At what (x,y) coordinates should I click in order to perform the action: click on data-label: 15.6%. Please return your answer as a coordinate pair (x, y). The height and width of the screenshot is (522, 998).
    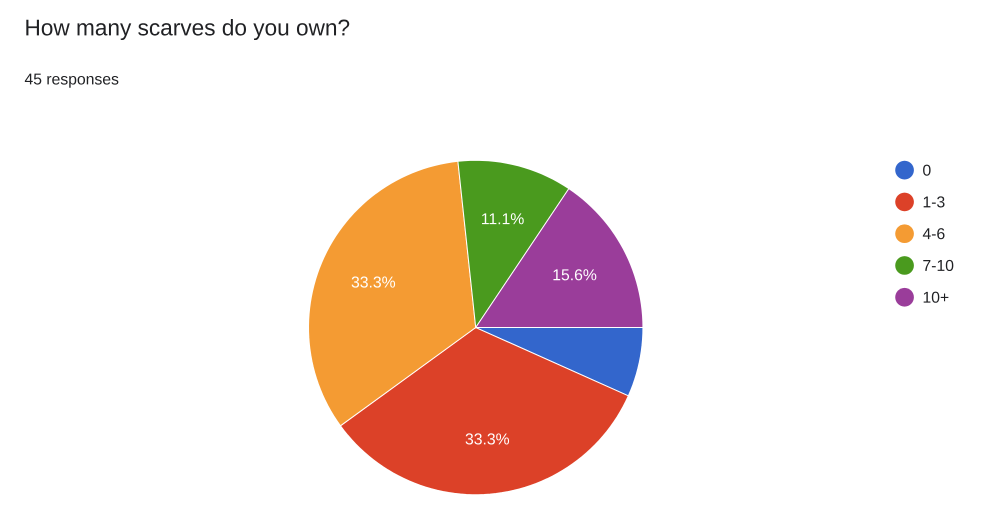
    Looking at the image, I should click on (574, 274).